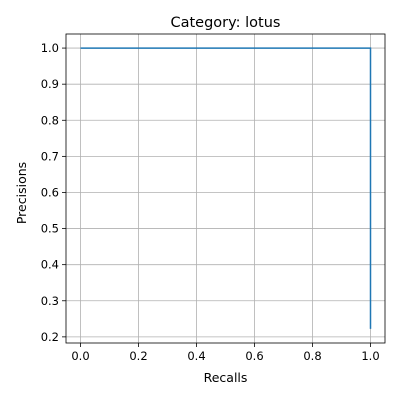  I want to click on y-tick-label: 1.0, so click(50, 48).